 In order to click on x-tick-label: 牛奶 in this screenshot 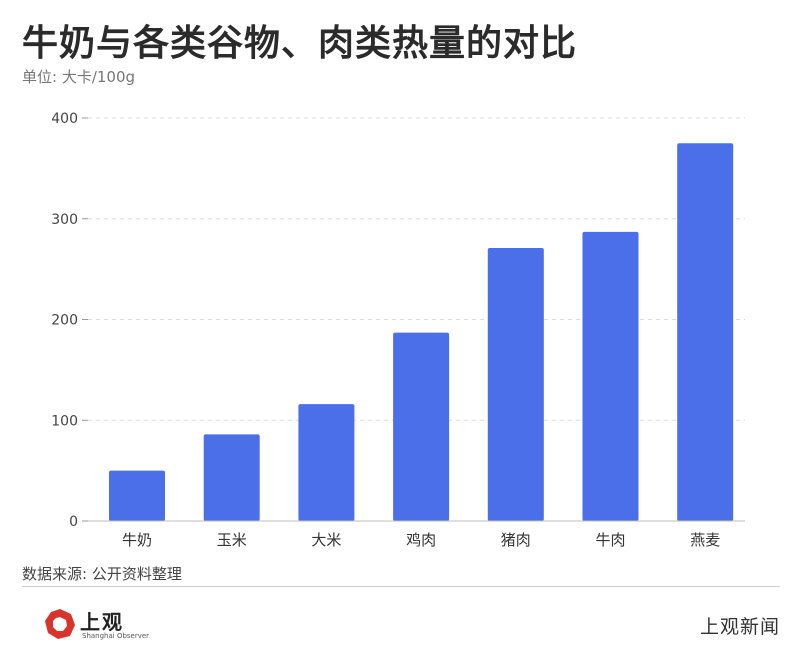, I will do `click(137, 540)`.